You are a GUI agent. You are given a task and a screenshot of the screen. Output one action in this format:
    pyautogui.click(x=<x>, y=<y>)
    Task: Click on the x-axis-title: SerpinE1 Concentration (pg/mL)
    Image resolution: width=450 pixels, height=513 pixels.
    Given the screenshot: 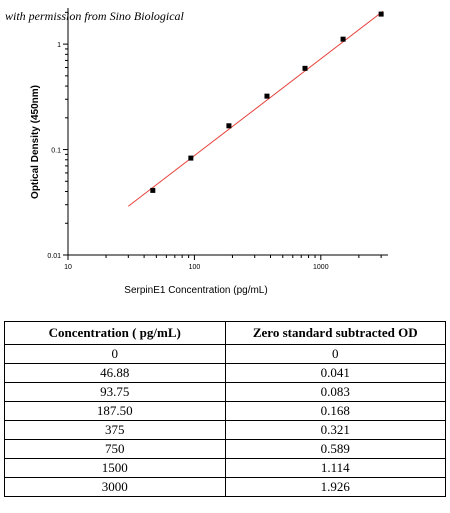 What is the action you would take?
    pyautogui.click(x=195, y=290)
    